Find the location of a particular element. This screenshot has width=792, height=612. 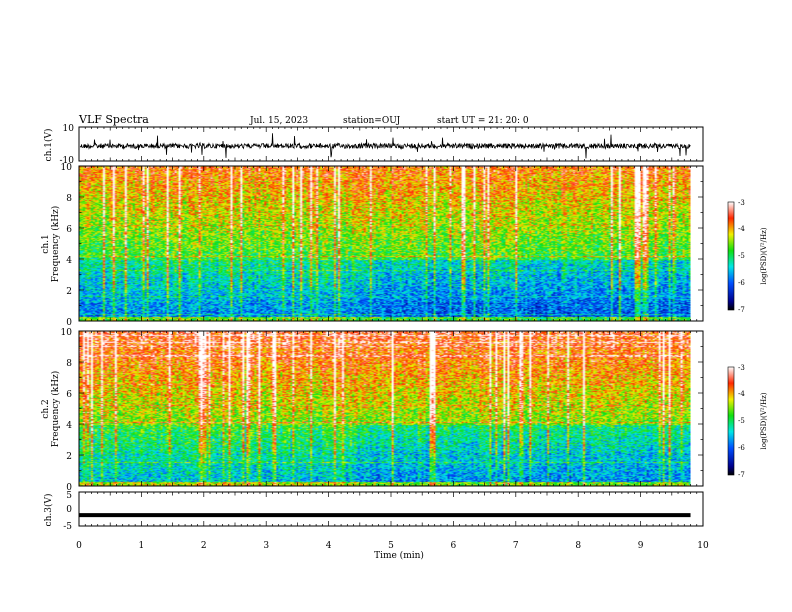

ch1-waveform-panel: 10 -10 ch.1(V) is located at coordinates (373, 145).